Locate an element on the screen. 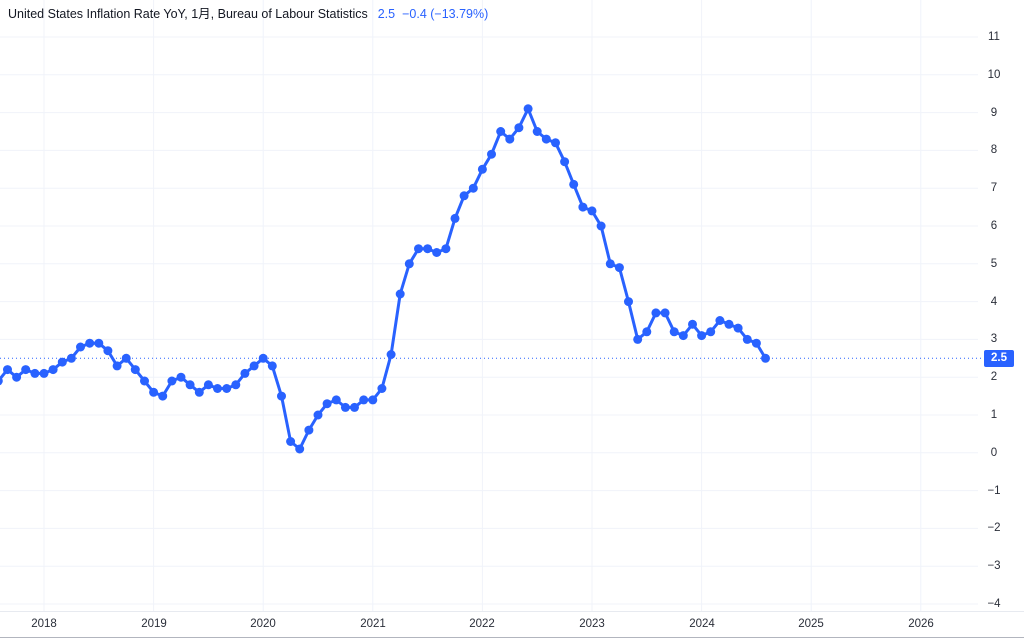 This screenshot has width=1024, height=641. price-axis-label: 4 is located at coordinates (994, 301).